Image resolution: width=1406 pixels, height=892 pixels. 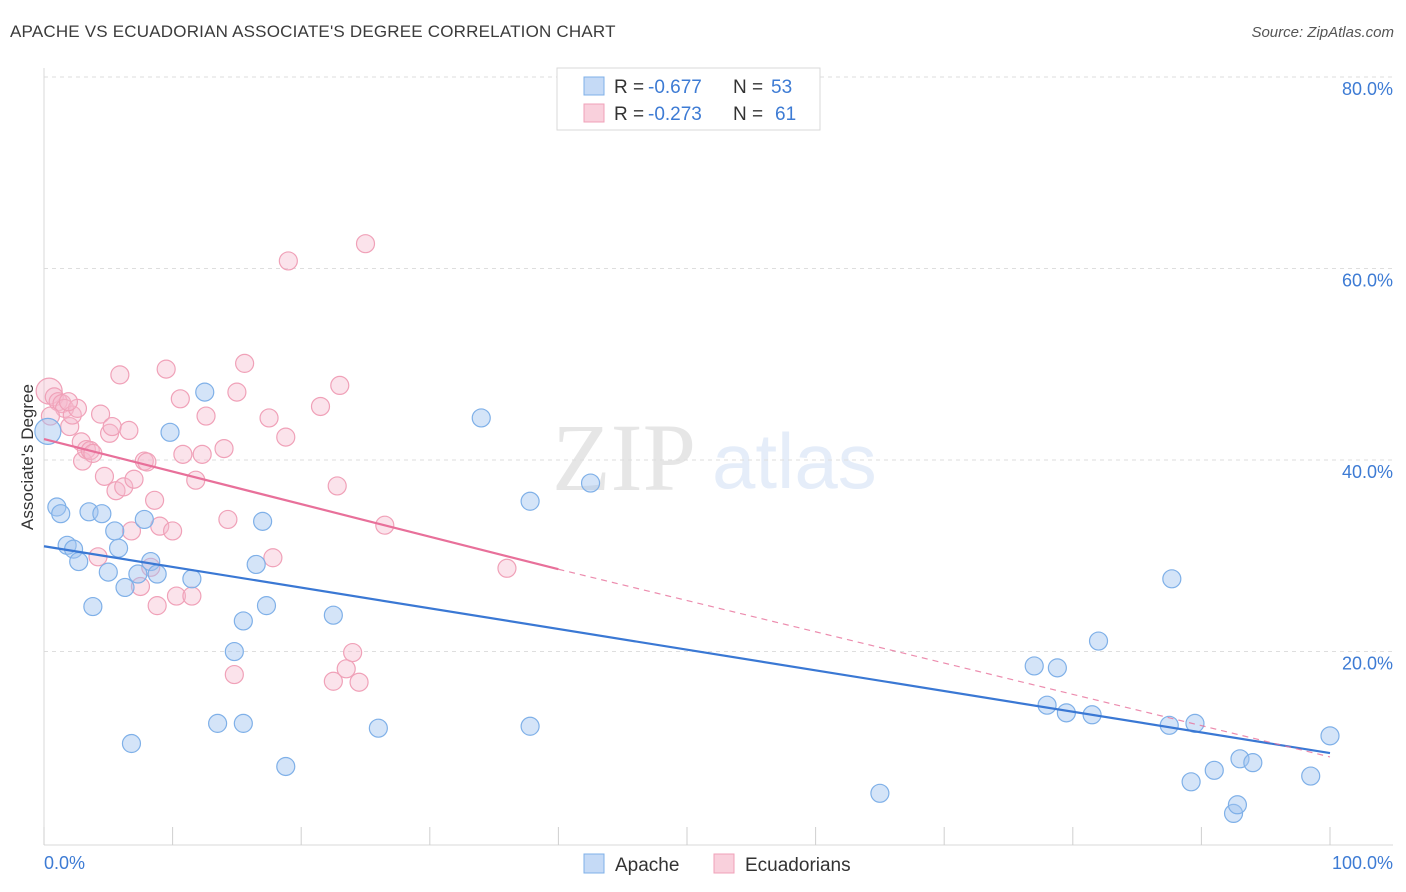 What do you see at coordinates (1362, 863) in the screenshot?
I see `x-tick-label-max: 100.0%` at bounding box center [1362, 863].